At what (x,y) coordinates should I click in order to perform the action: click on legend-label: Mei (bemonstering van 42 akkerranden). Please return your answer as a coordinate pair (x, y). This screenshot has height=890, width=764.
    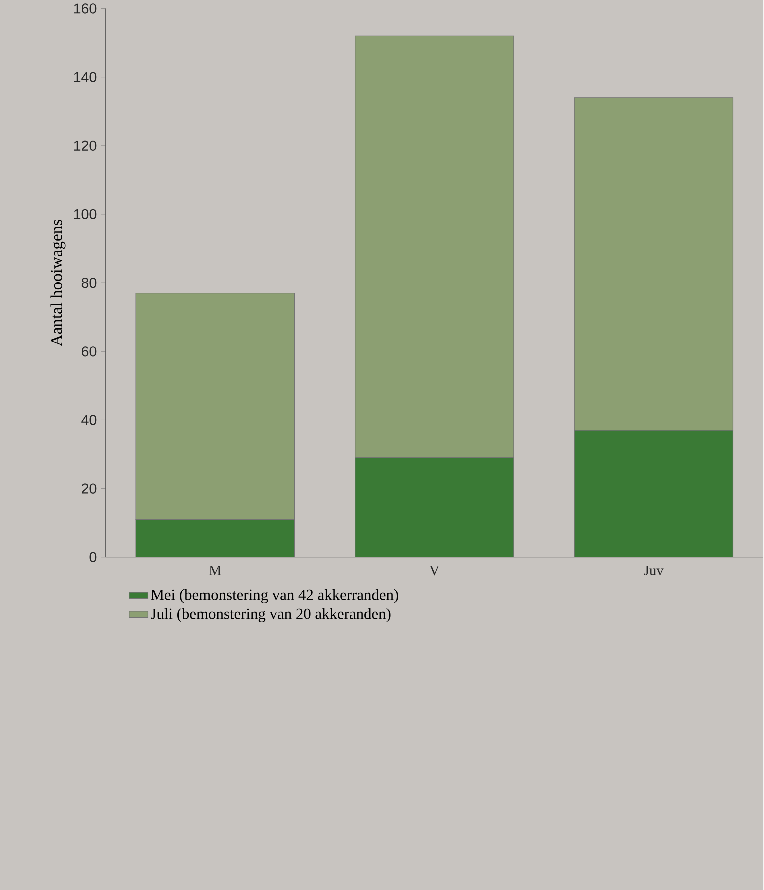
    Looking at the image, I should click on (275, 596).